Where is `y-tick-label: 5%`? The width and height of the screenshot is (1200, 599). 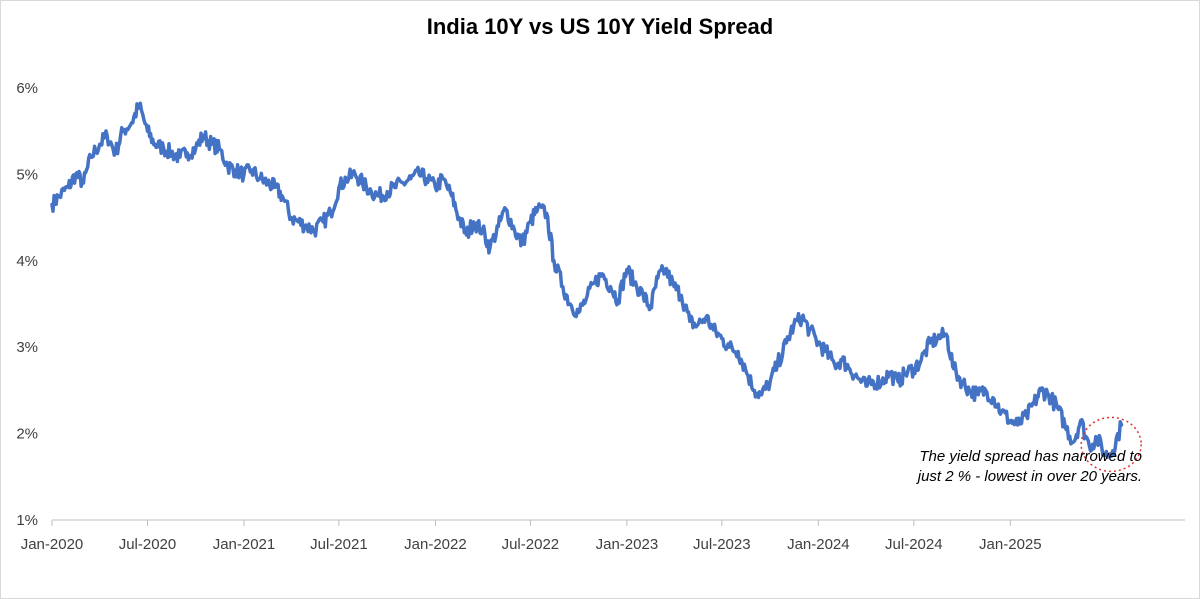 y-tick-label: 5% is located at coordinates (27, 174).